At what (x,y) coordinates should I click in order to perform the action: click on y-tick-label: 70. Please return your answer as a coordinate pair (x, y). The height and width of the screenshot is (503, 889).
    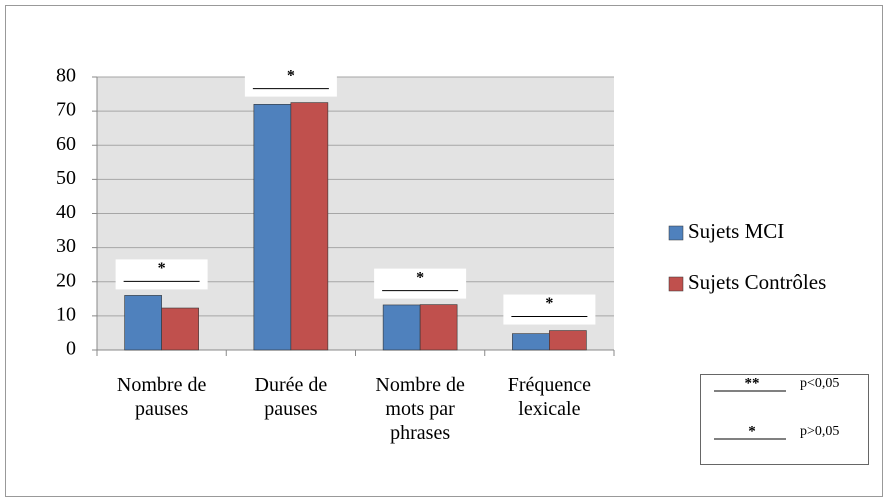
    Looking at the image, I should click on (66, 110).